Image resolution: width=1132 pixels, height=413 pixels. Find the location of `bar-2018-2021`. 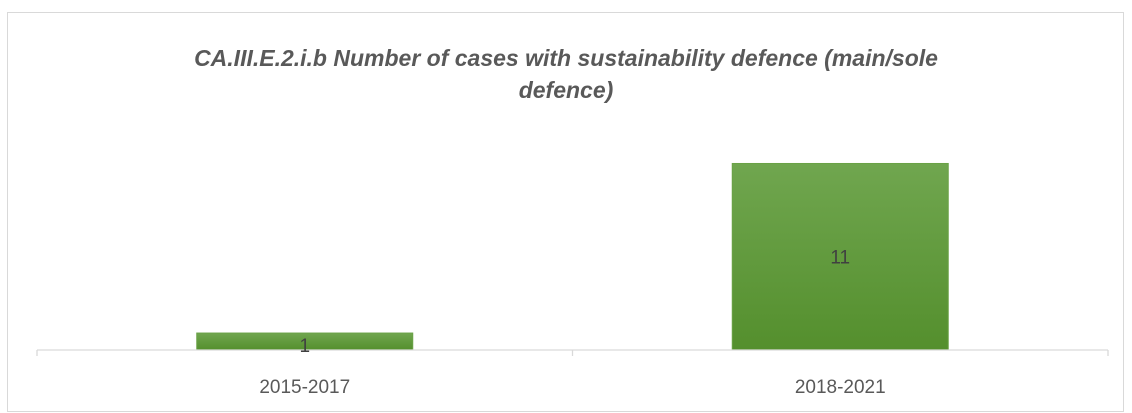

bar-2018-2021 is located at coordinates (840, 256).